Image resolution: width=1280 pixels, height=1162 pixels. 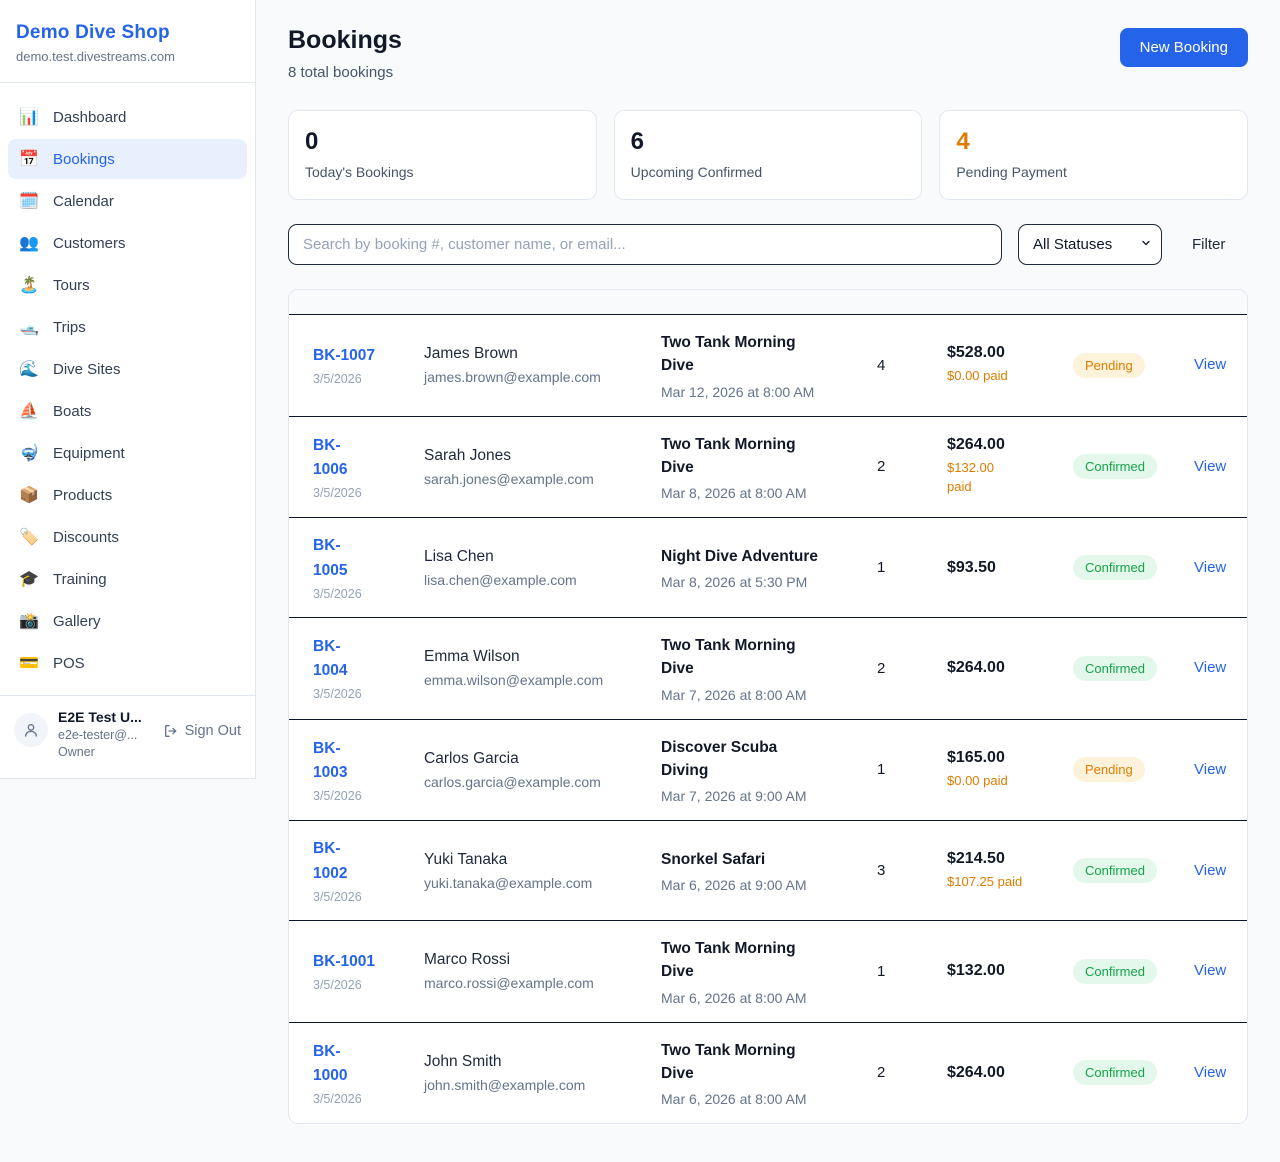 What do you see at coordinates (963, 141) in the screenshot?
I see `stat-value: 4` at bounding box center [963, 141].